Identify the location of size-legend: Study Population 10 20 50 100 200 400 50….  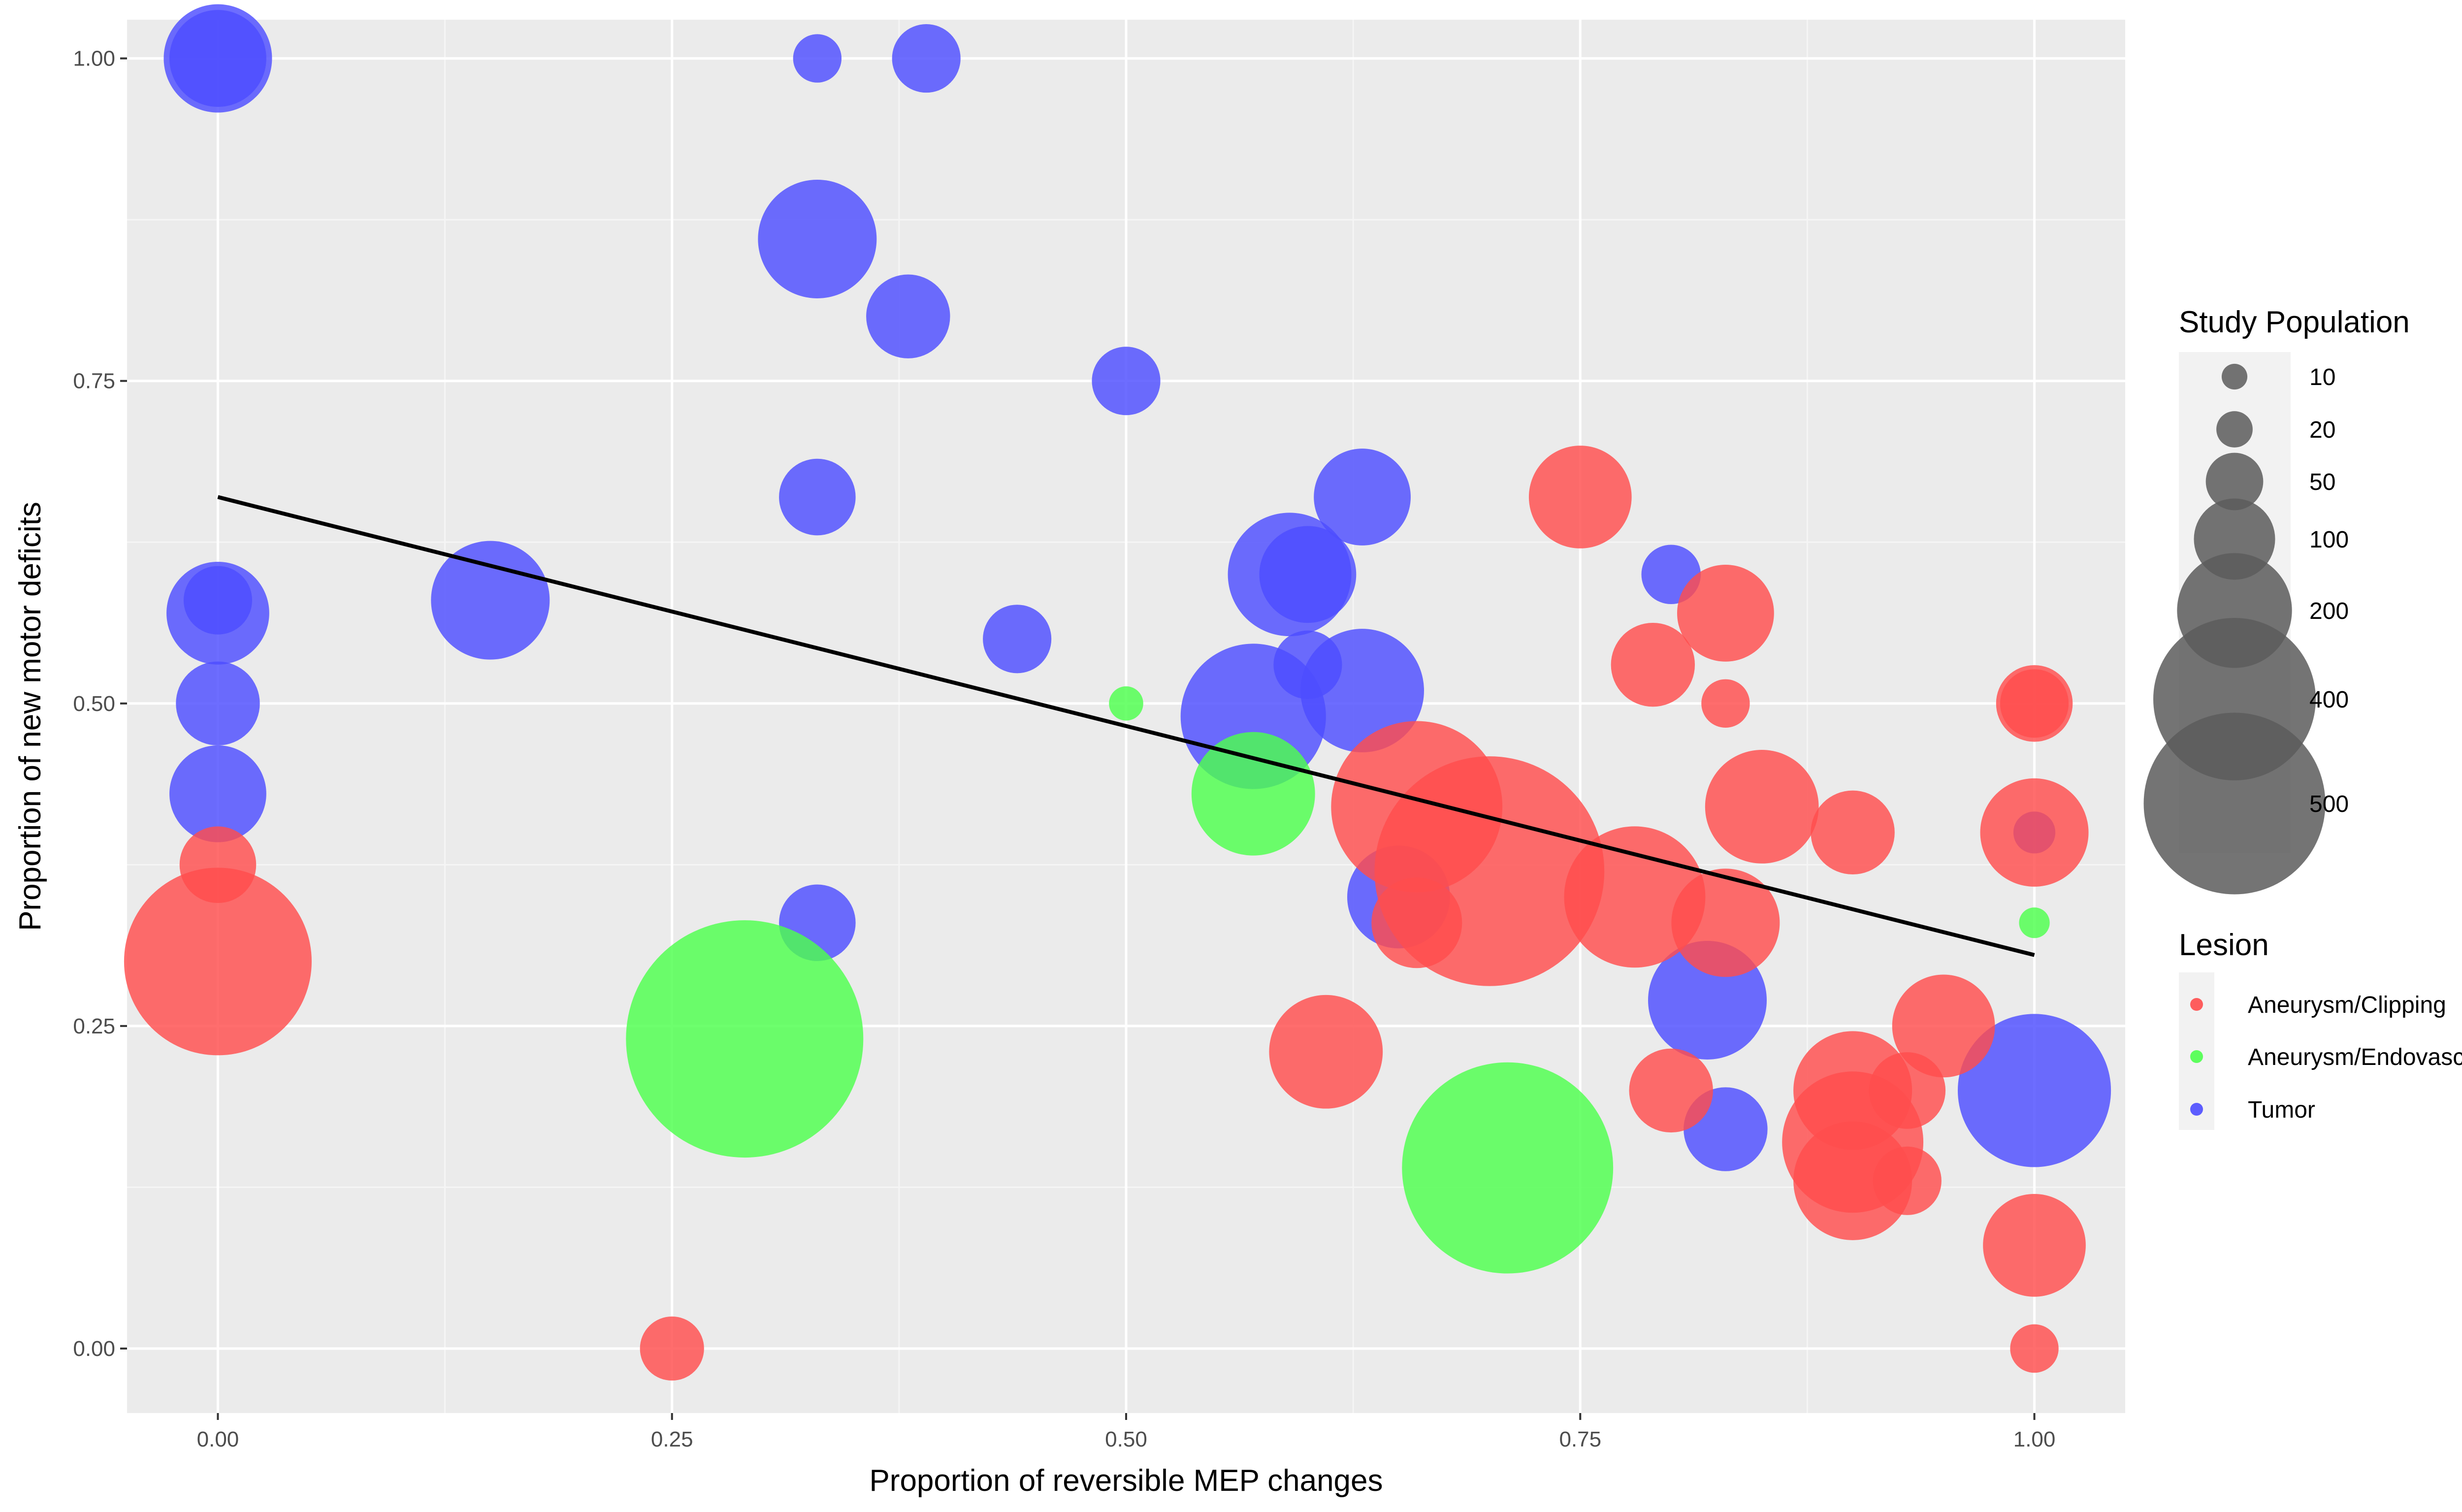
(2276, 600).